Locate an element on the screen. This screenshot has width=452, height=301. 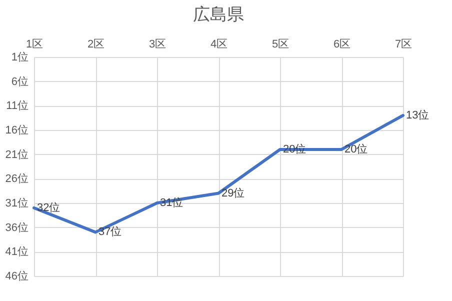
data-label: 20位 is located at coordinates (356, 149).